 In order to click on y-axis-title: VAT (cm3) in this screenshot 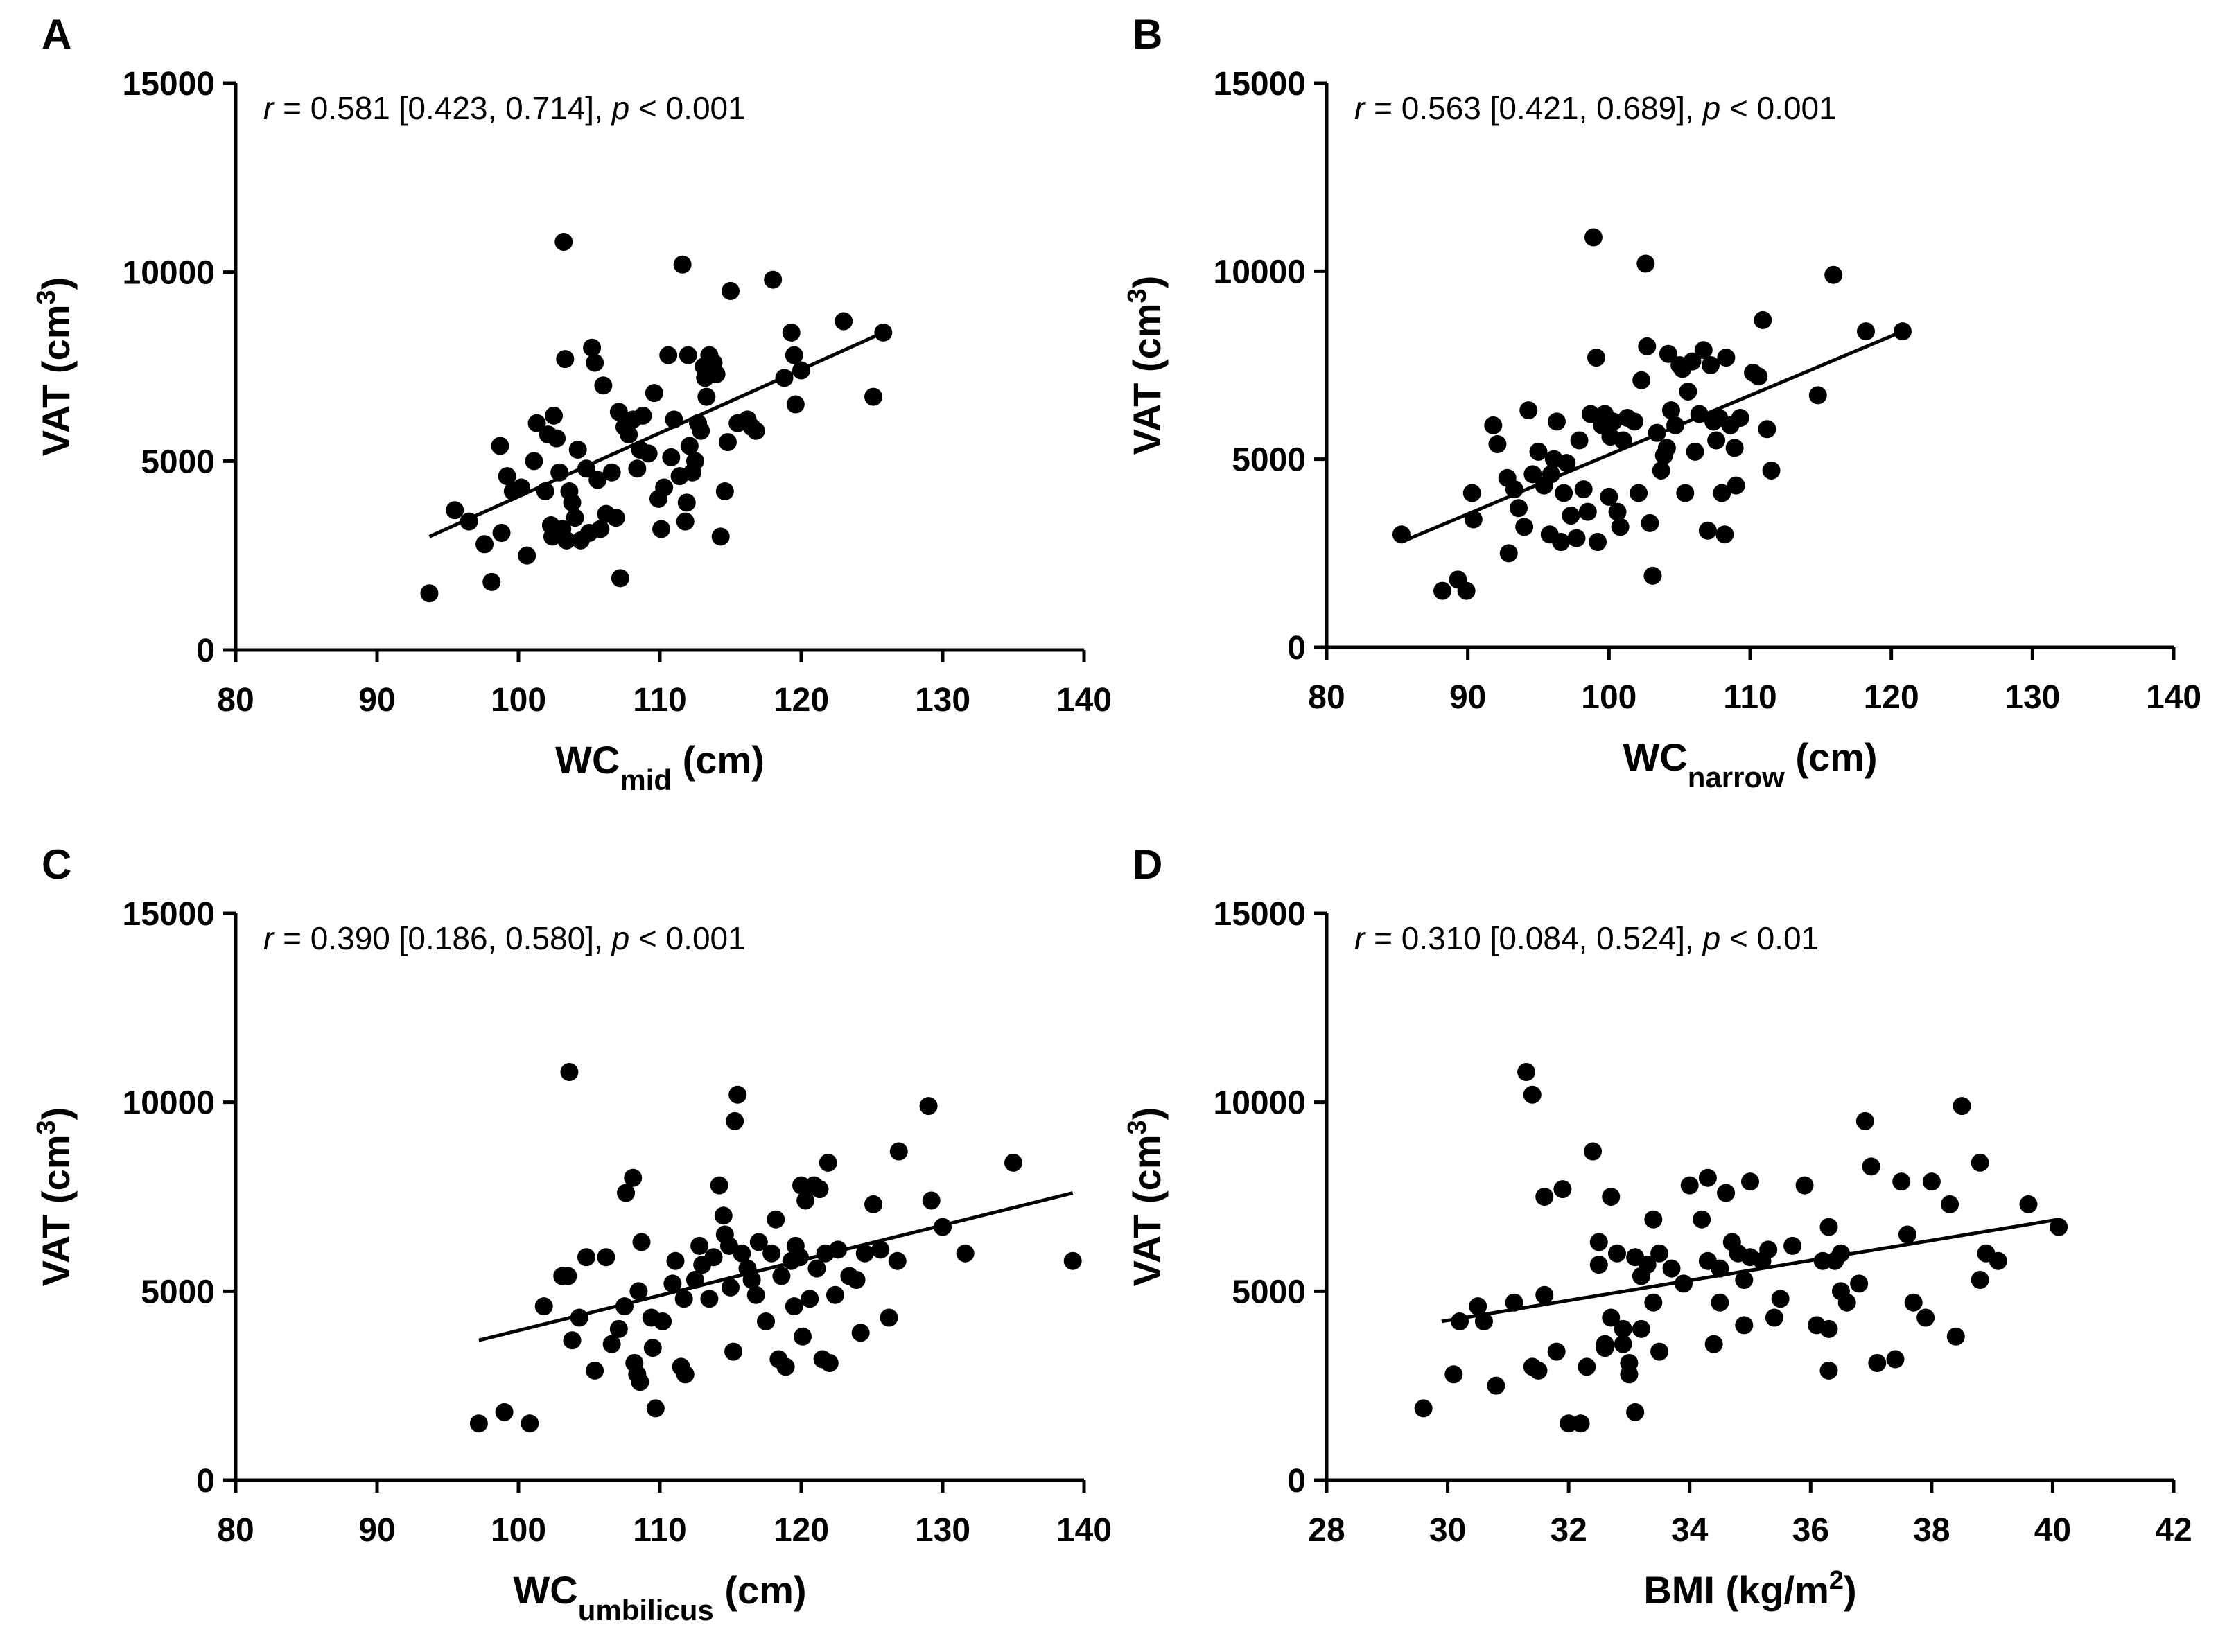, I will do `click(1146, 365)`.